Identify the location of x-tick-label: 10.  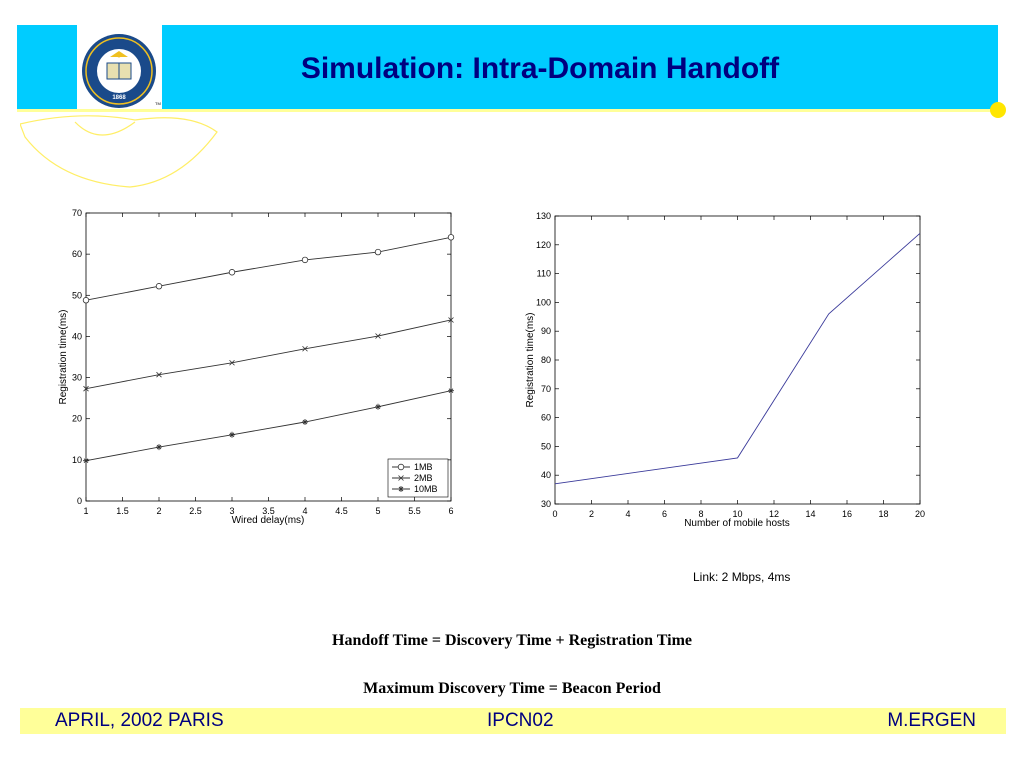
(737, 514).